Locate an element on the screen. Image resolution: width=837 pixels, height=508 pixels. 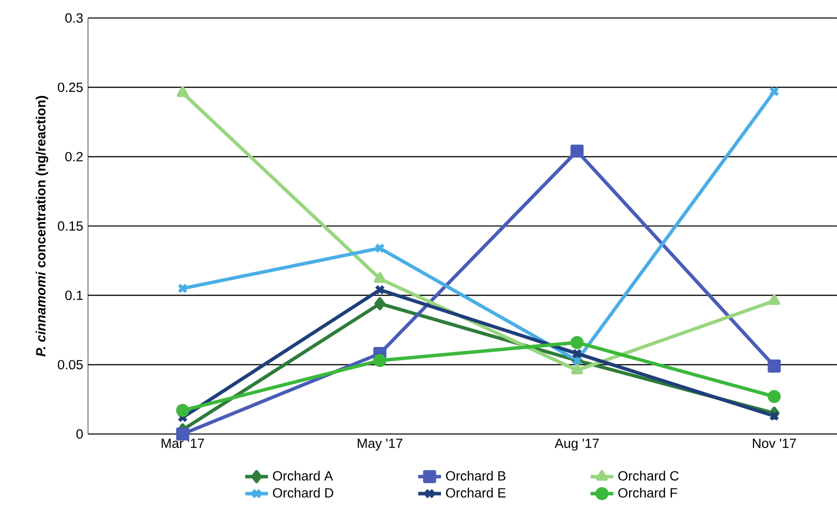
y-tick-label: 0.05 is located at coordinates (70, 365).